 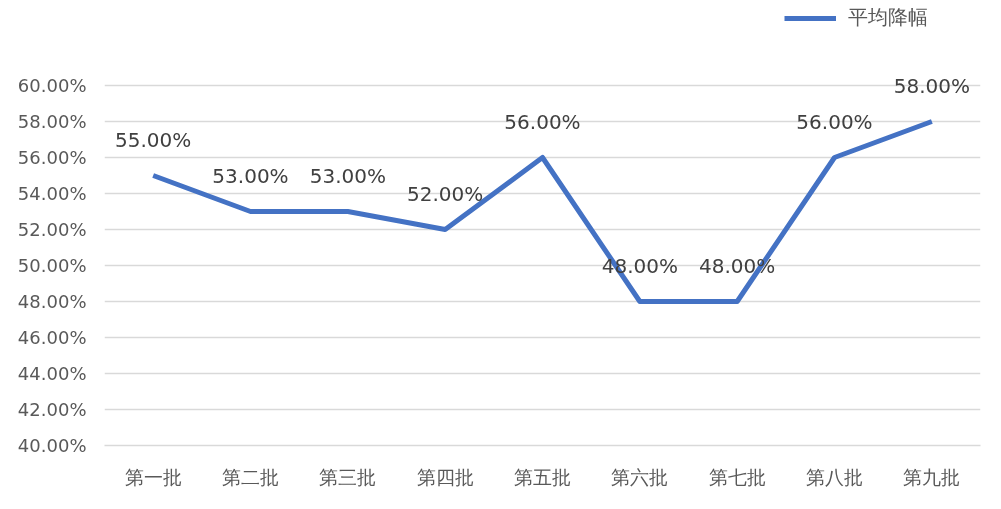 What do you see at coordinates (834, 476) in the screenshot?
I see `x-tick-label: 第八批` at bounding box center [834, 476].